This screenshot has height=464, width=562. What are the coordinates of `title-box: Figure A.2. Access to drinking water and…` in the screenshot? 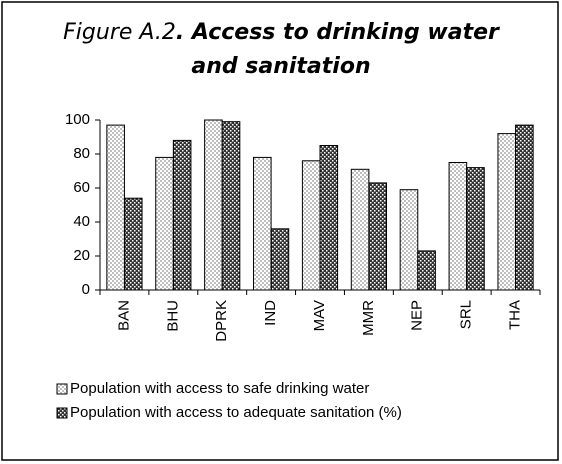 It's located at (281, 50).